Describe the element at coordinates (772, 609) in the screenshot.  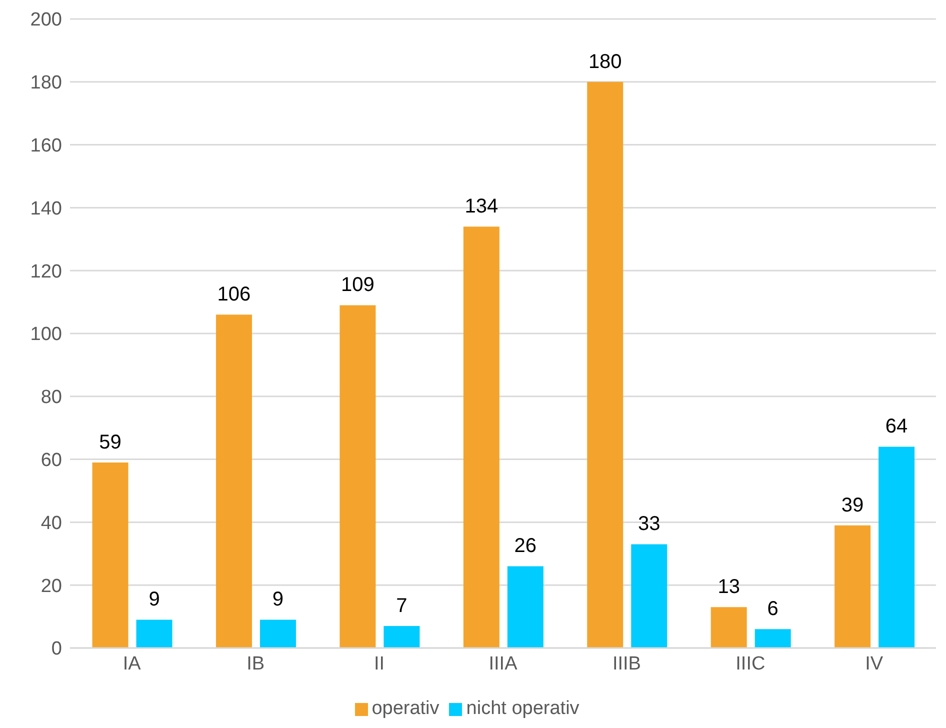
I see `data-label: 6` at that location.